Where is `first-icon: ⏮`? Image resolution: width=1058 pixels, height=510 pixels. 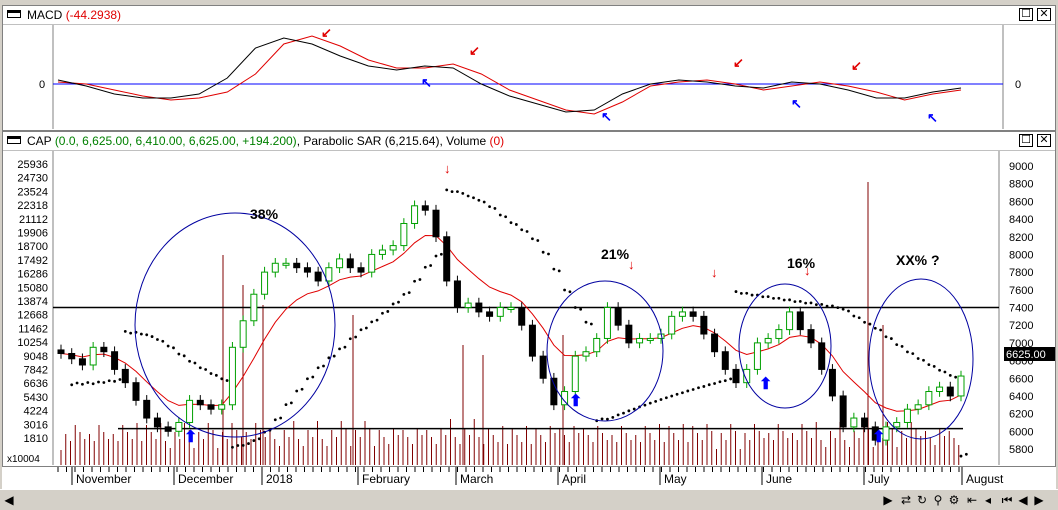 first-icon: ⏮ is located at coordinates (1007, 500).